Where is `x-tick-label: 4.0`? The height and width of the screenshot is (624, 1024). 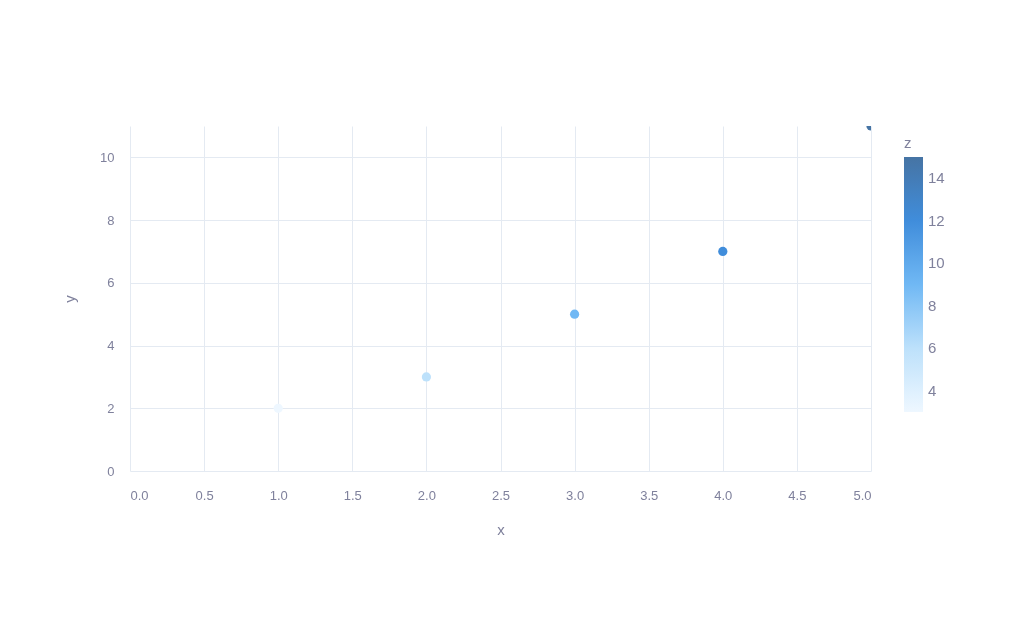 x-tick-label: 4.0 is located at coordinates (723, 495).